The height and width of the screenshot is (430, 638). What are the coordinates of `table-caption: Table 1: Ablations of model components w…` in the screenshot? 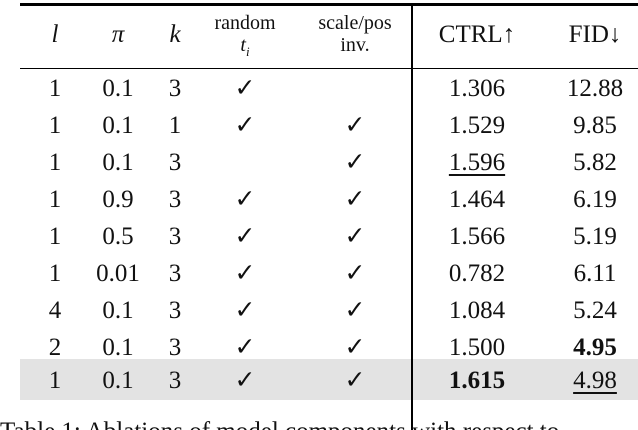 It's located at (279, 424).